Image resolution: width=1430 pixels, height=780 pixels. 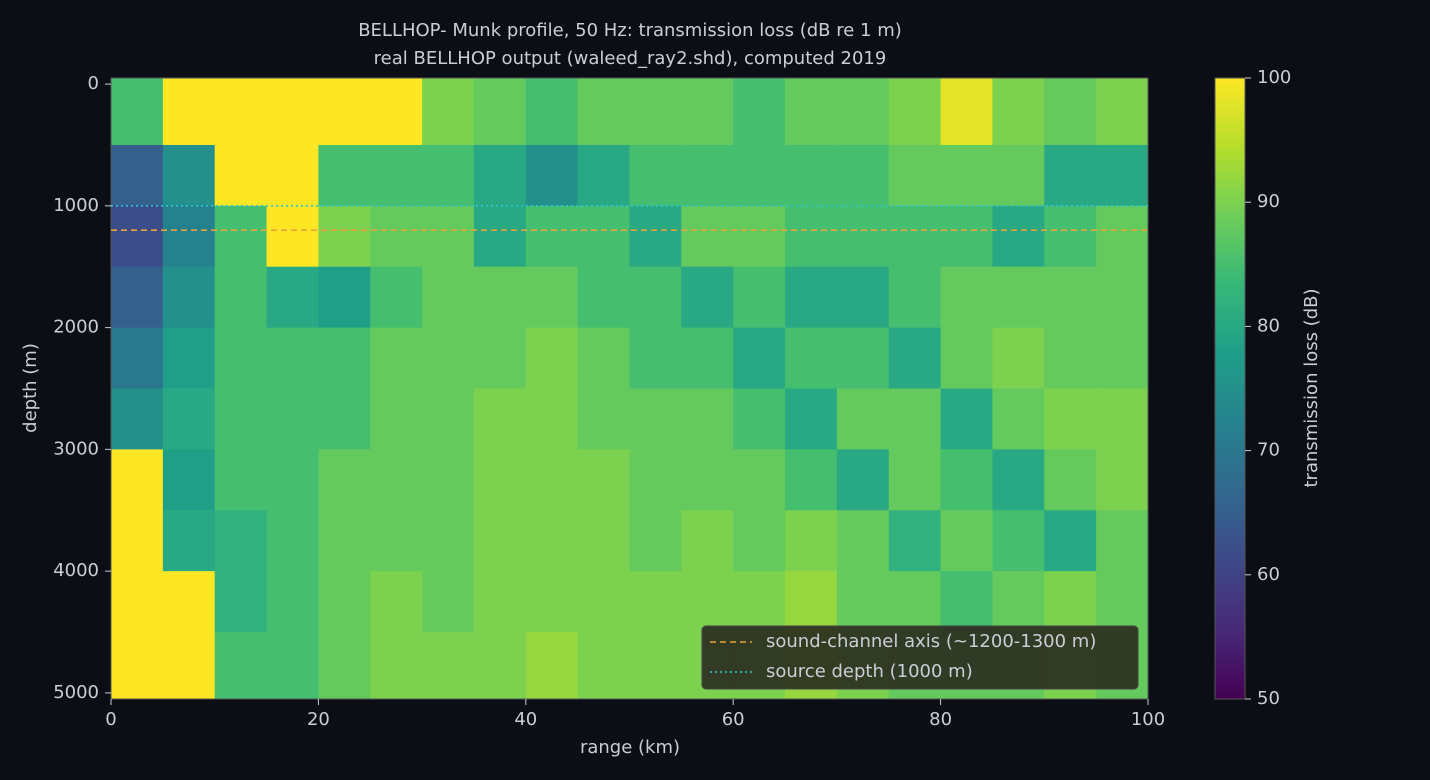 I want to click on x-axis-label: range (km), so click(x=630, y=747).